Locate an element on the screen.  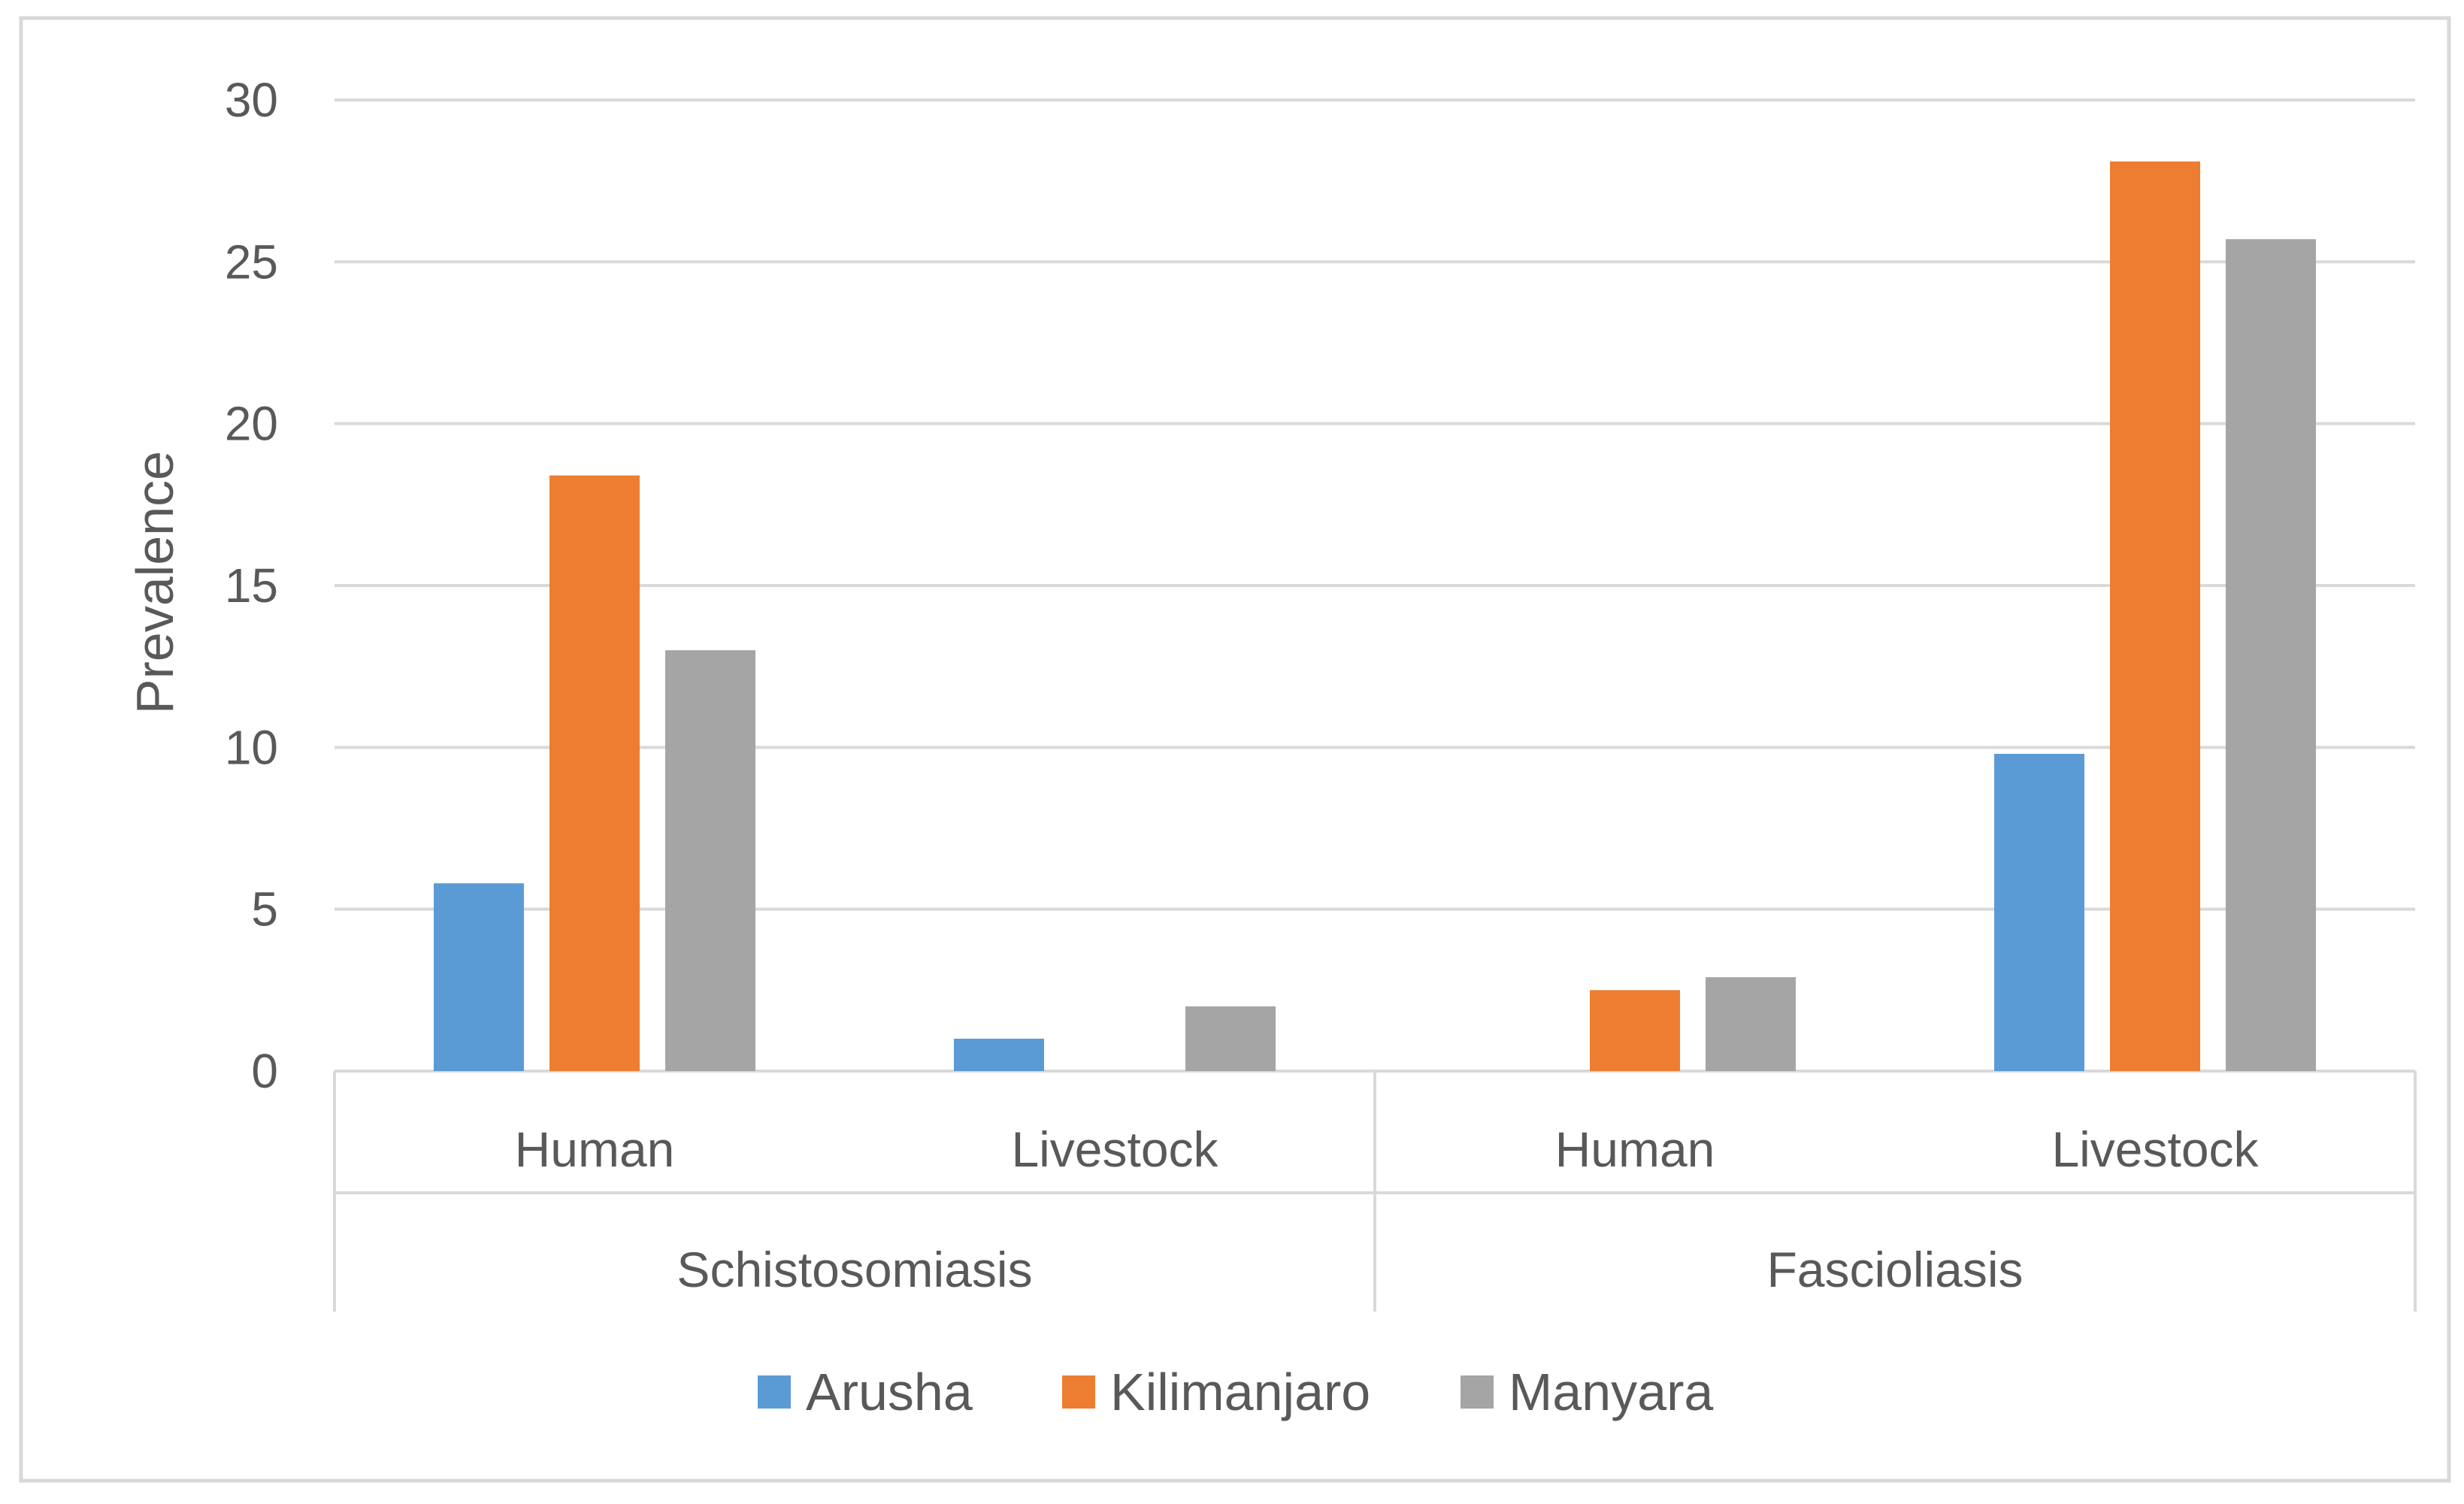
group-labels: Schistosomiasis Fascioliasis is located at coordinates (1350, 1269).